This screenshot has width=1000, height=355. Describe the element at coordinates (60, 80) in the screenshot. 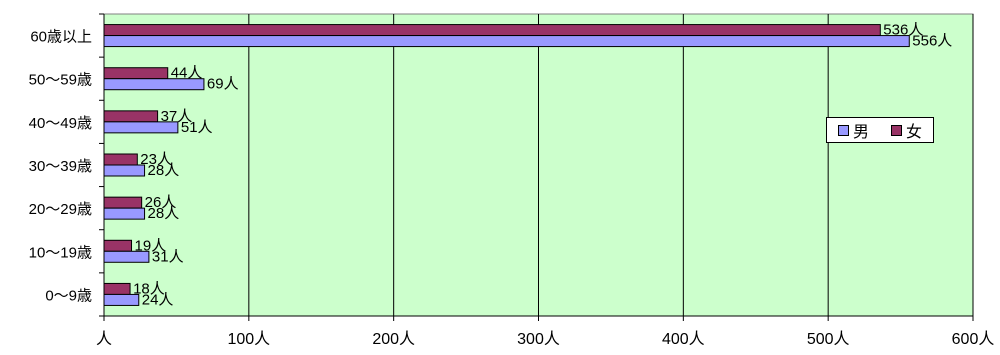

I see `y-tick-label: 50～59歳` at that location.